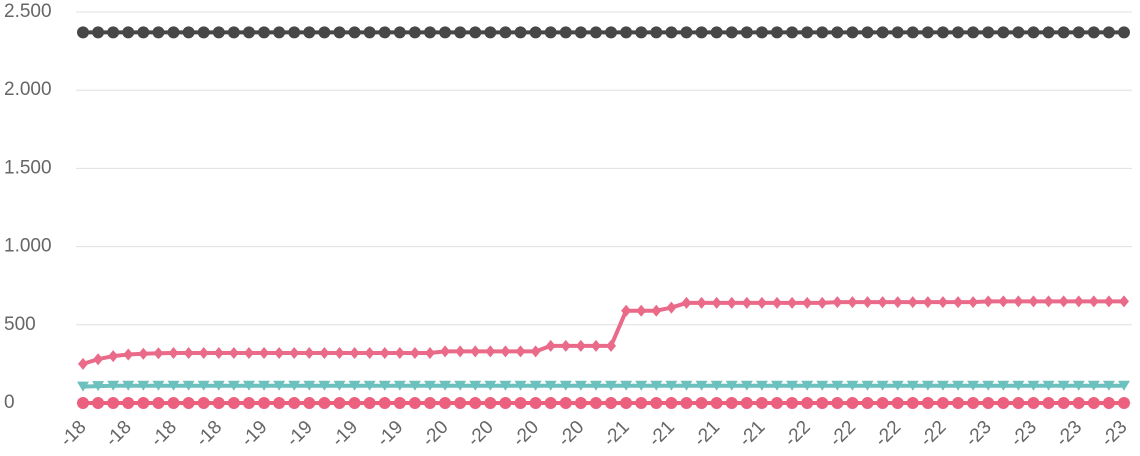 The width and height of the screenshot is (1140, 456). I want to click on y-tick-label: 1.500, so click(28, 167).